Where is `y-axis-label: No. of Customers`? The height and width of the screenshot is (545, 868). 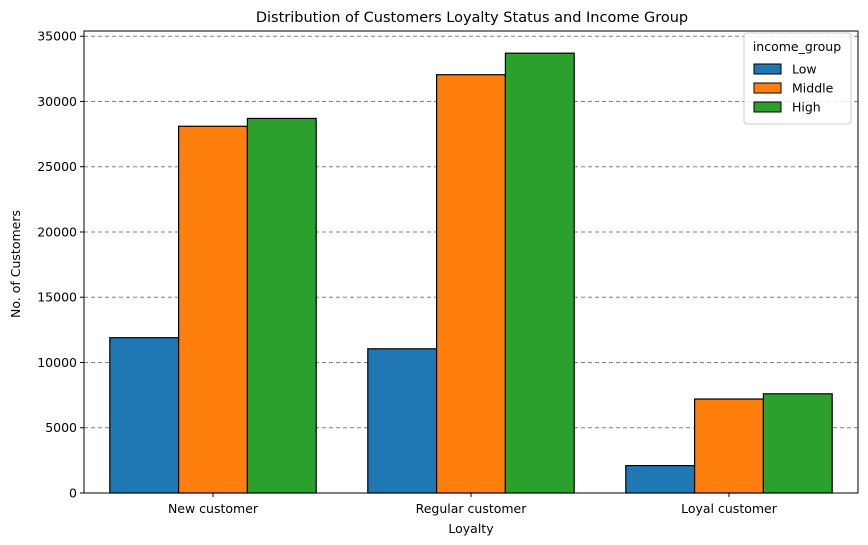 y-axis-label: No. of Customers is located at coordinates (15, 264).